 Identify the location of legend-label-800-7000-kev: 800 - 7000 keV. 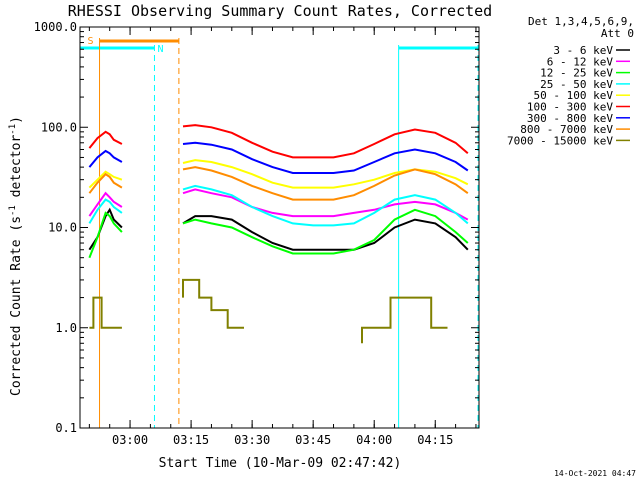
(566, 129).